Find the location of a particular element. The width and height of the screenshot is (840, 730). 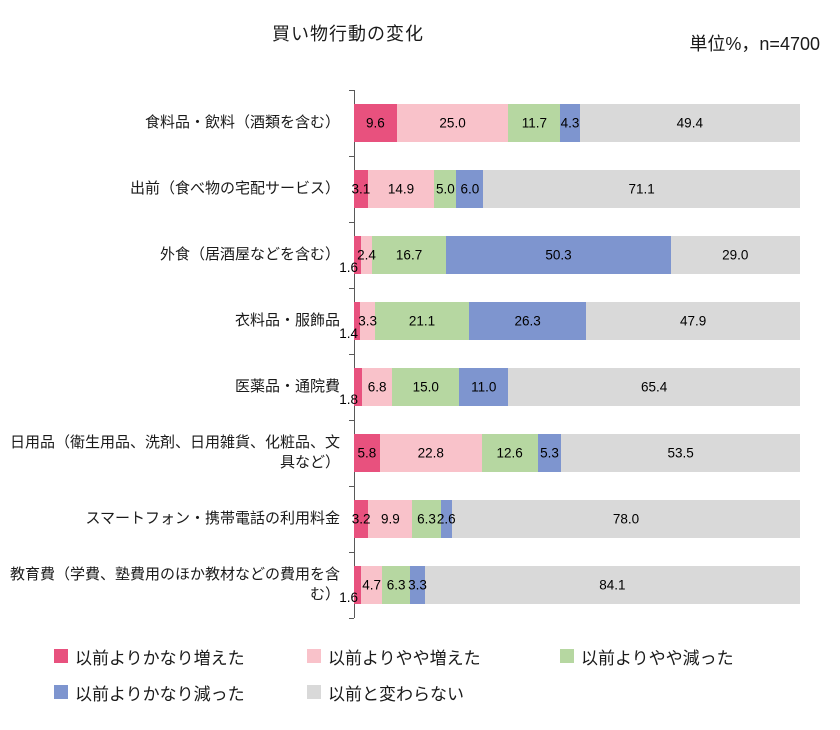

value-label: 84.1 is located at coordinates (612, 585).